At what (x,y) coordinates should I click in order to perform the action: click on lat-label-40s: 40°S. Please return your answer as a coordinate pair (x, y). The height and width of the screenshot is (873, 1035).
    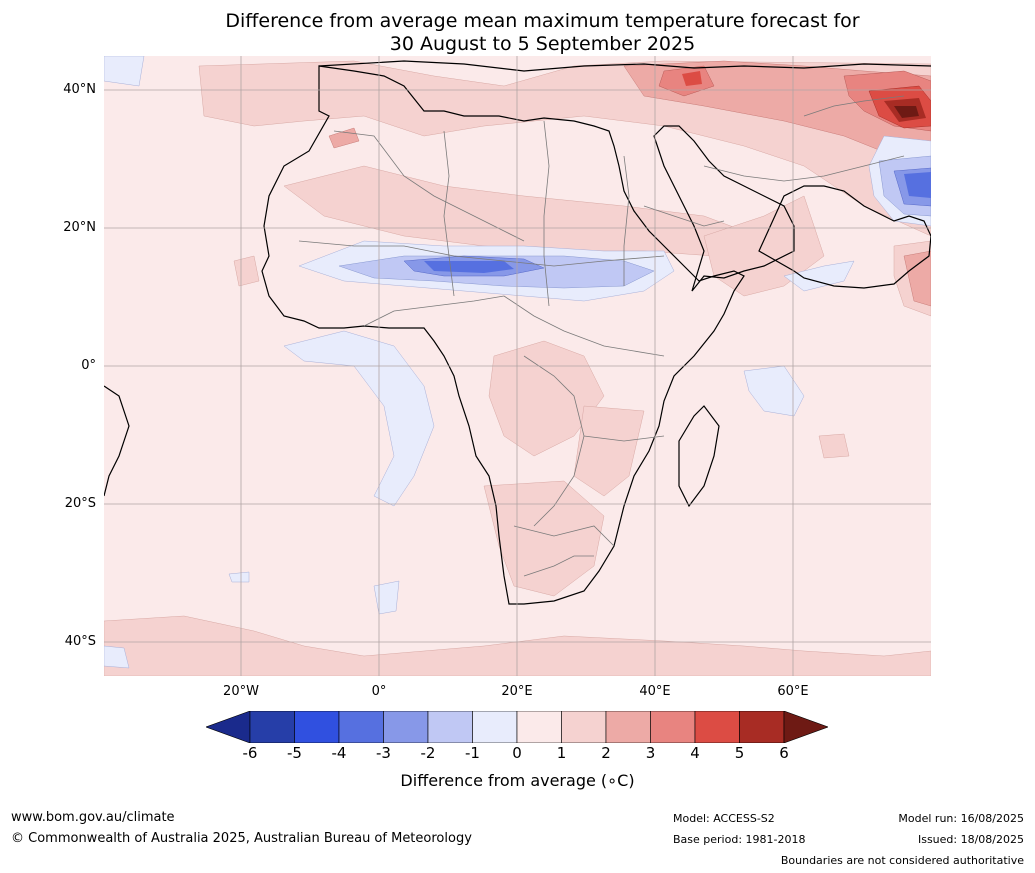
    Looking at the image, I should click on (80, 641).